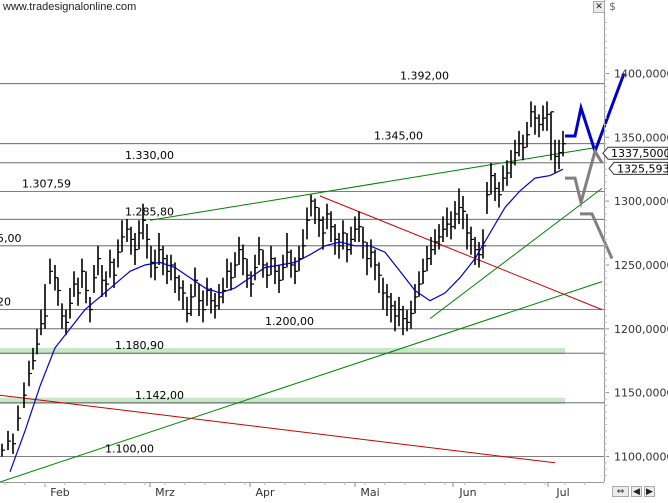 This screenshot has width=668, height=503. I want to click on x-tick-label-1: Mrz, so click(165, 492).